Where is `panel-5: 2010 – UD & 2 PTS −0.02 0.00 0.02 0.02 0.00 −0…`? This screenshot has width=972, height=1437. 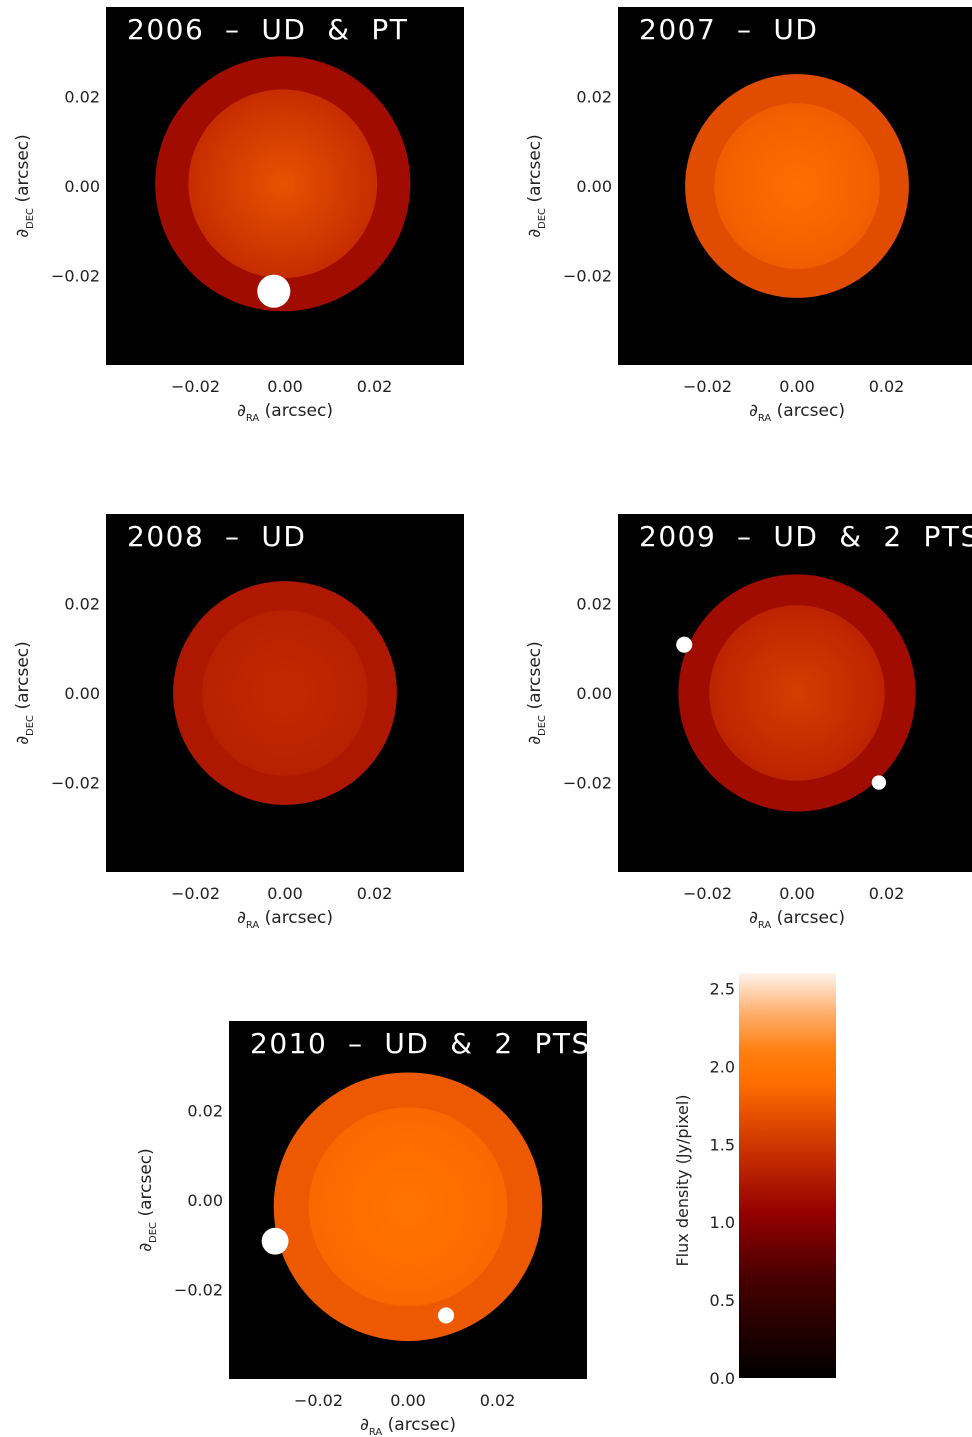
panel-5: 2010 – UD & 2 PTS −0.02 0.00 0.02 0.02 0.00 −0… is located at coordinates (363, 1229).